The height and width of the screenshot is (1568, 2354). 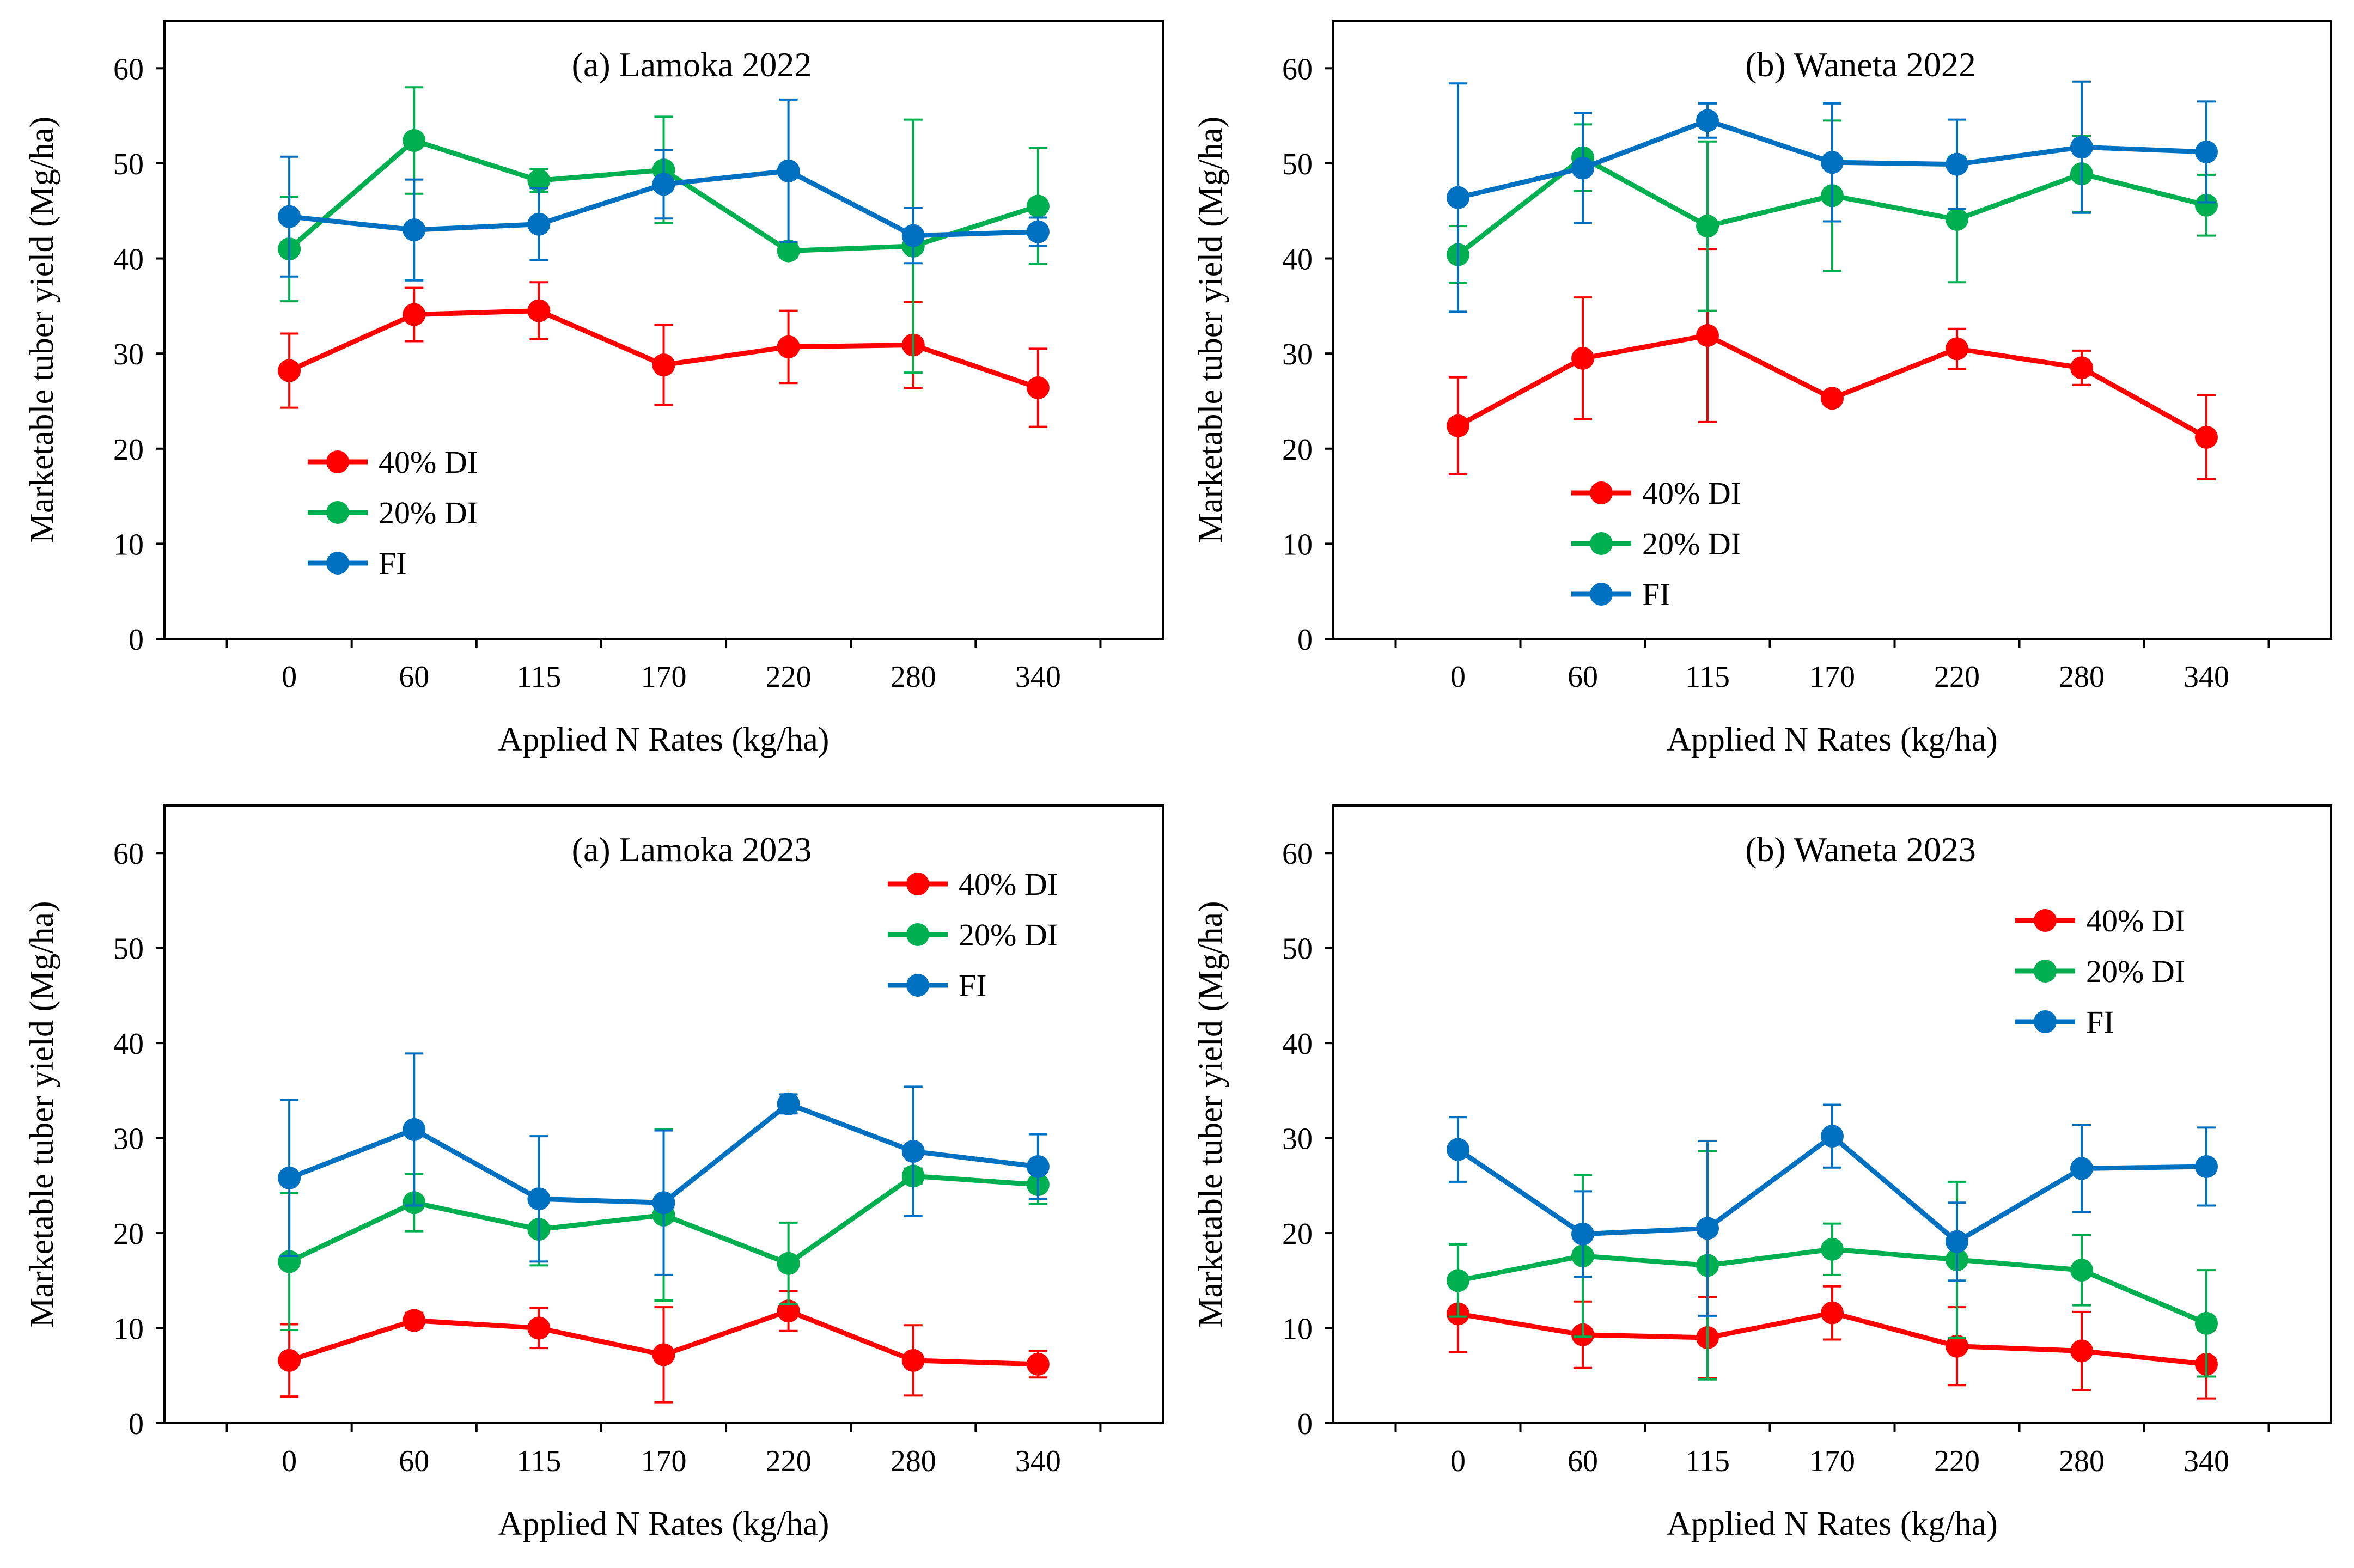 I want to click on x-tick-label: 220, so click(x=789, y=677).